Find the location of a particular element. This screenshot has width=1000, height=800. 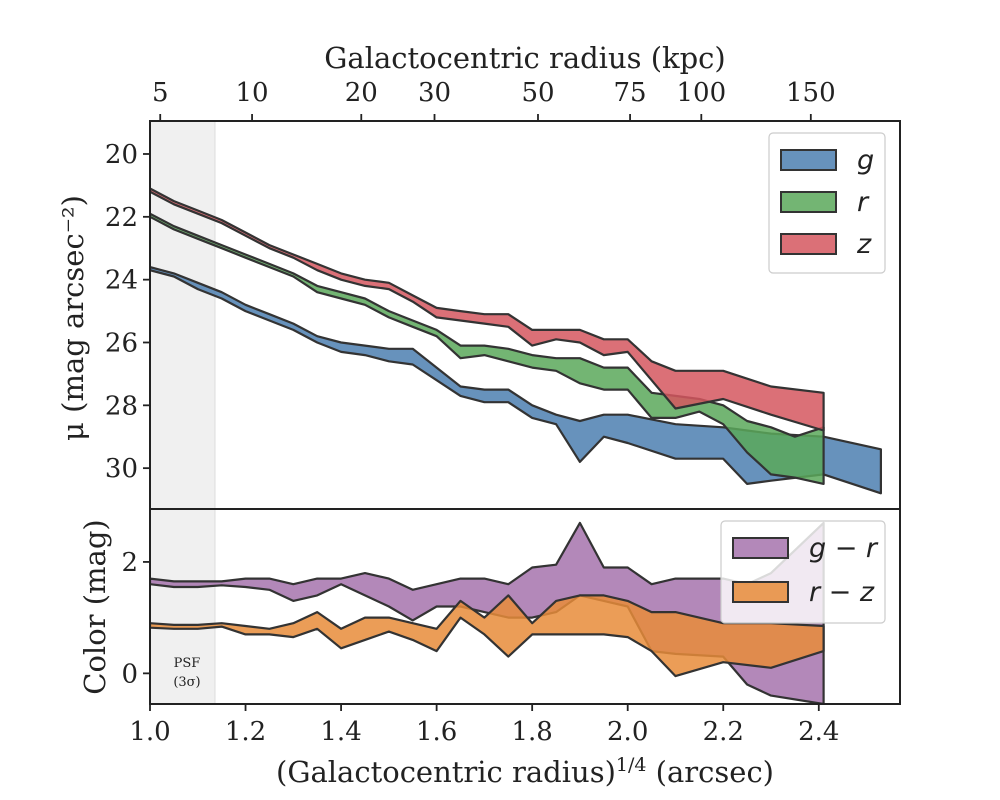

x-tick-label-kpc: 5 is located at coordinates (160, 93).